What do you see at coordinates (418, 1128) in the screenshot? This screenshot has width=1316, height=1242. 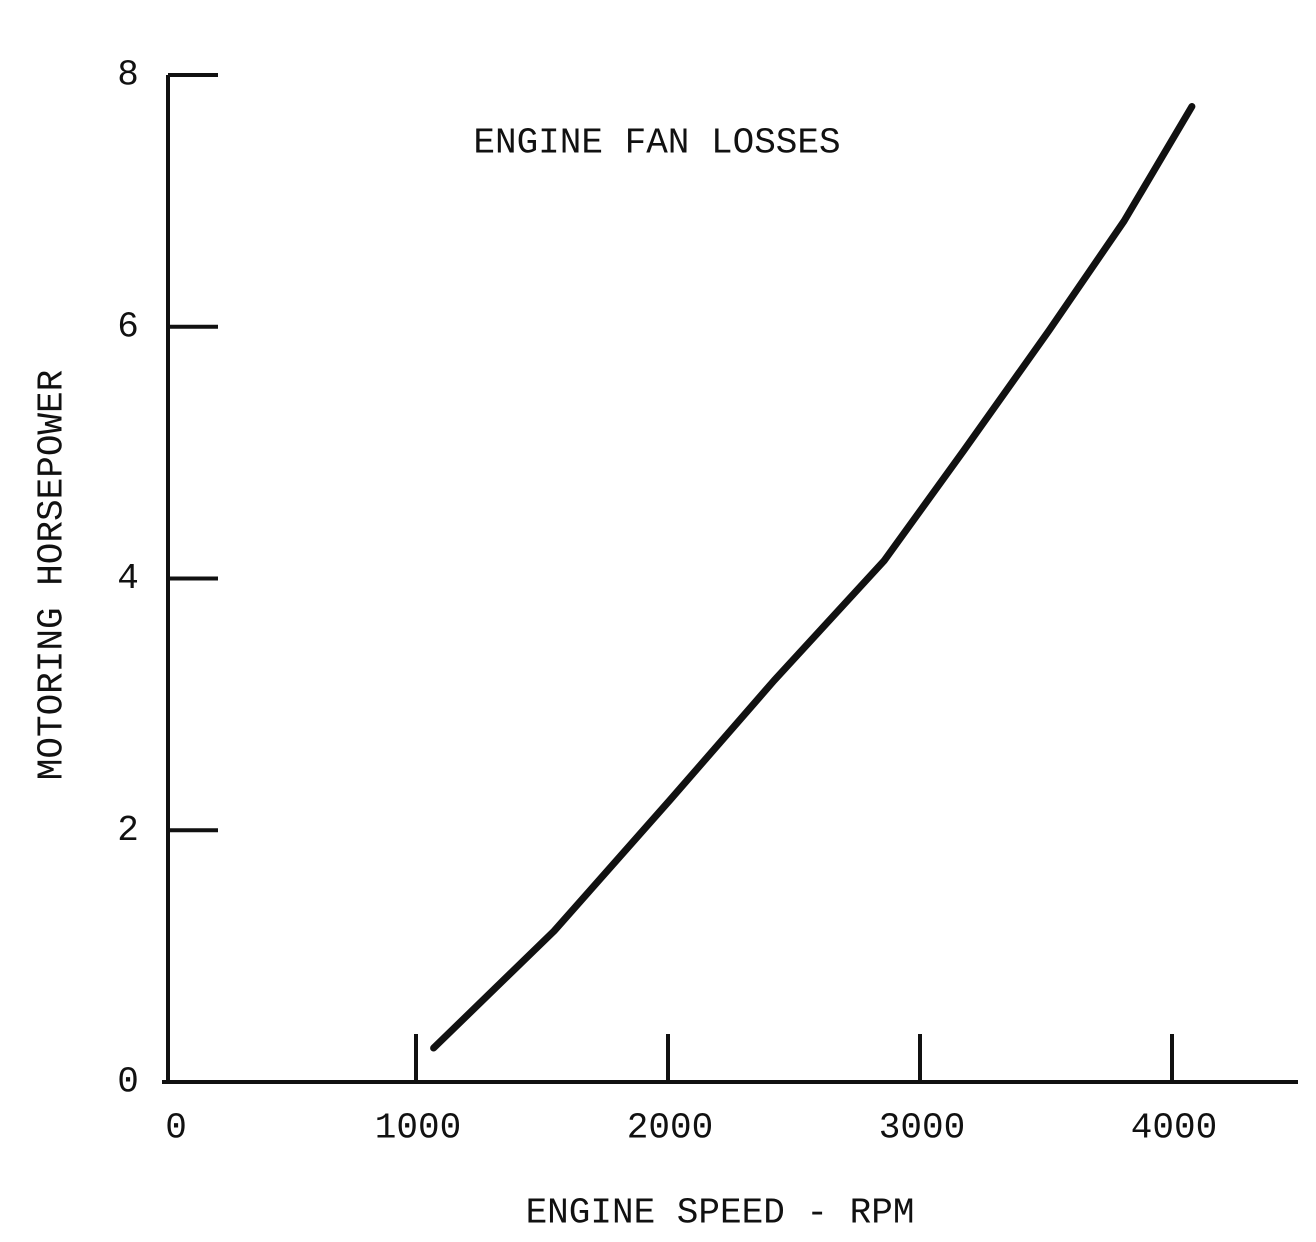 I see `x-tick-label: 1000` at bounding box center [418, 1128].